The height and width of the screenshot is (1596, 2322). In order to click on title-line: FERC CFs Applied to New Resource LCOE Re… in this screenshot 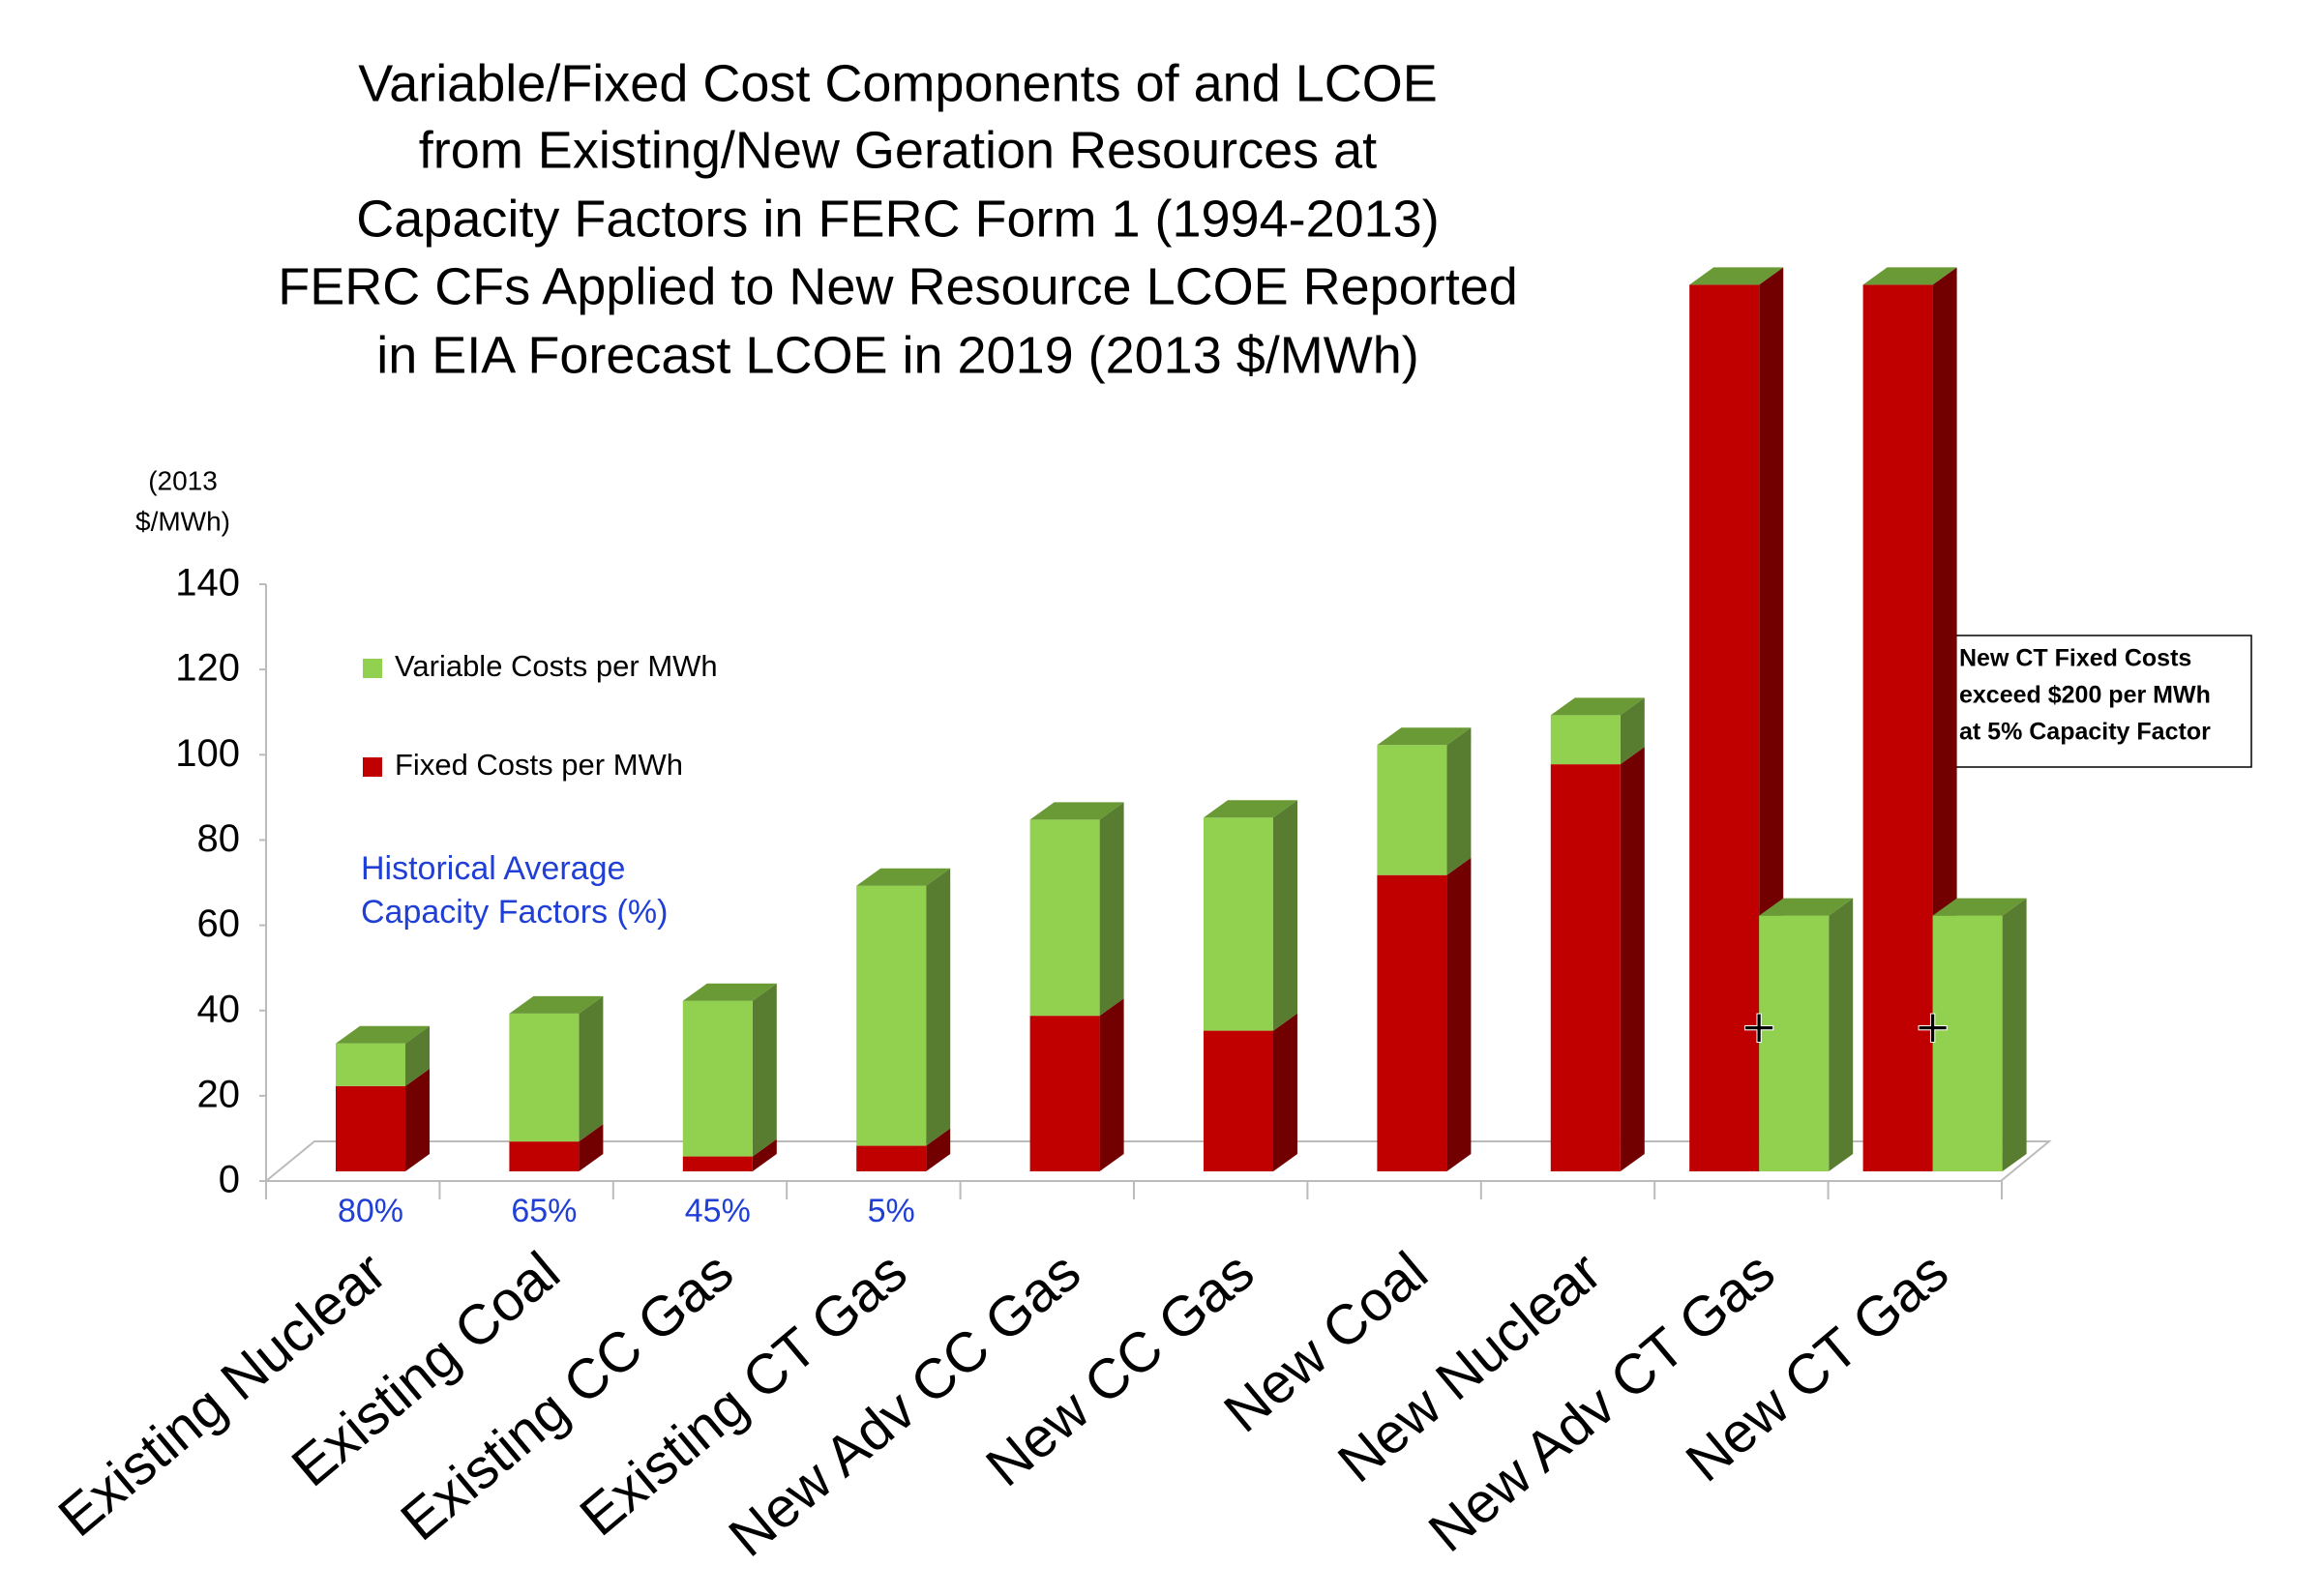, I will do `click(898, 286)`.